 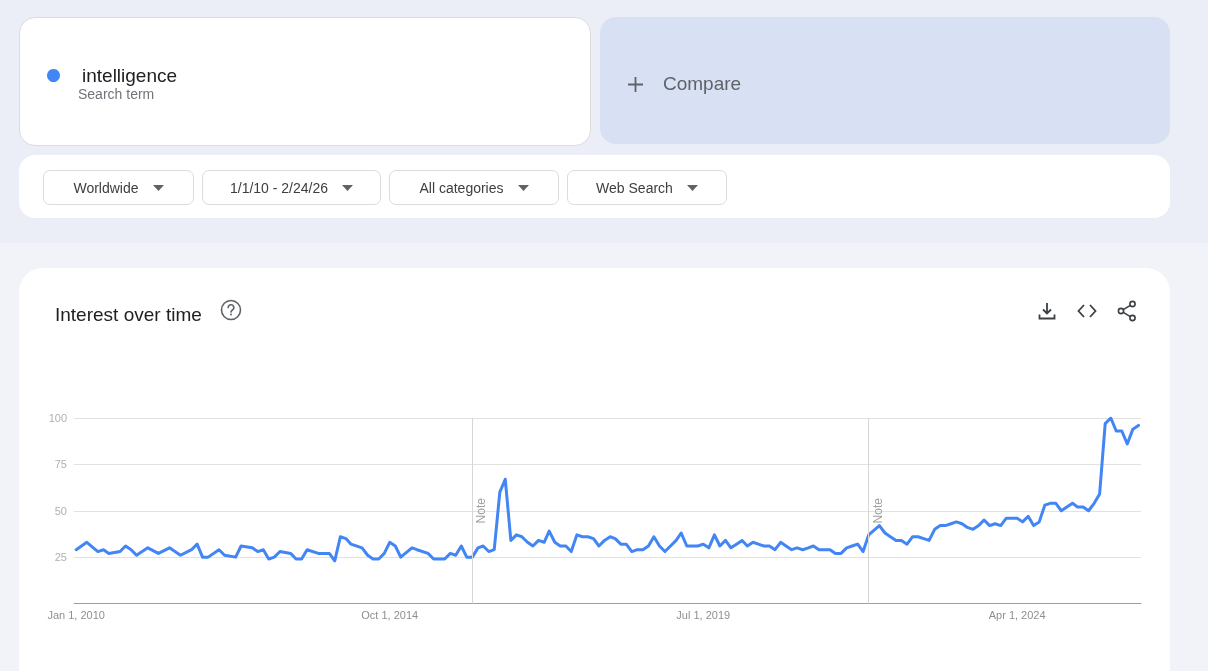 What do you see at coordinates (57, 418) in the screenshot?
I see `y-tick-label: 100` at bounding box center [57, 418].